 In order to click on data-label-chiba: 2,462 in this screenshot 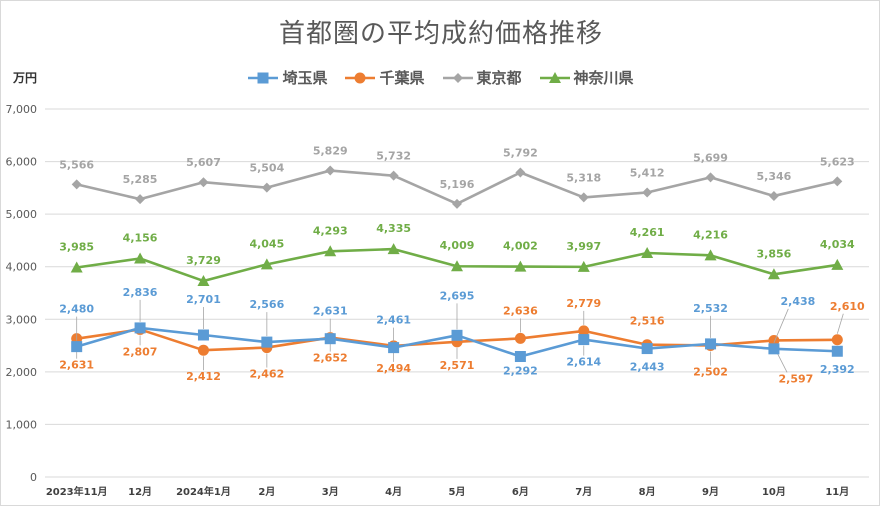, I will do `click(266, 374)`.